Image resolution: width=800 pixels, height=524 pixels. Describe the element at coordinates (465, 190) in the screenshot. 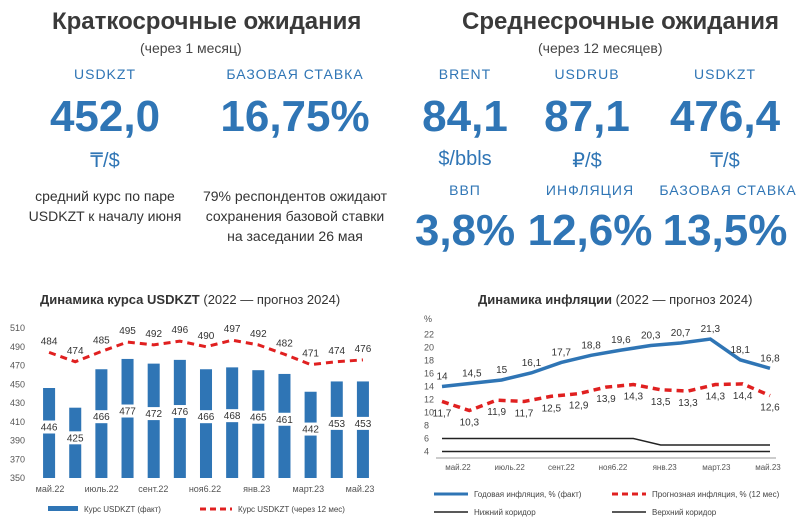

I see `mid-gdp-label: ВВП` at that location.